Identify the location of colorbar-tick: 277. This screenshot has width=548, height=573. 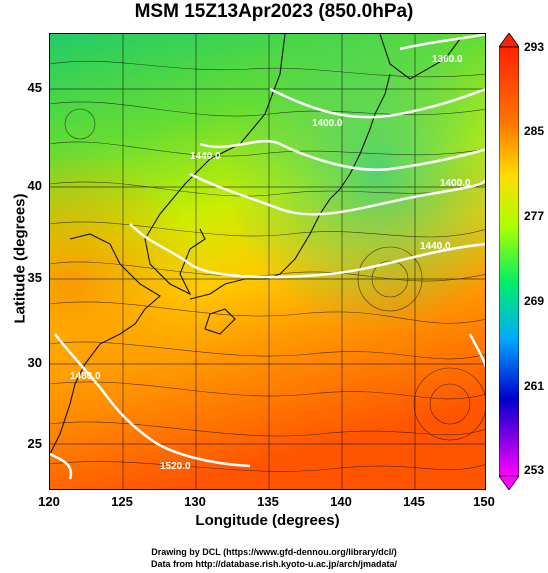
(534, 216).